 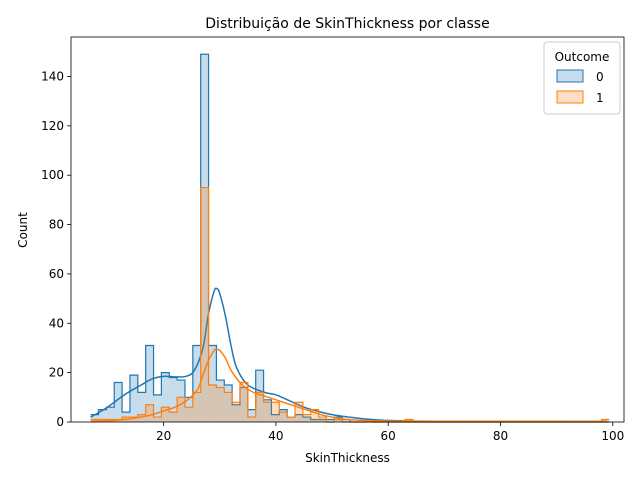 What do you see at coordinates (600, 98) in the screenshot?
I see `legend-label-1: 1` at bounding box center [600, 98].